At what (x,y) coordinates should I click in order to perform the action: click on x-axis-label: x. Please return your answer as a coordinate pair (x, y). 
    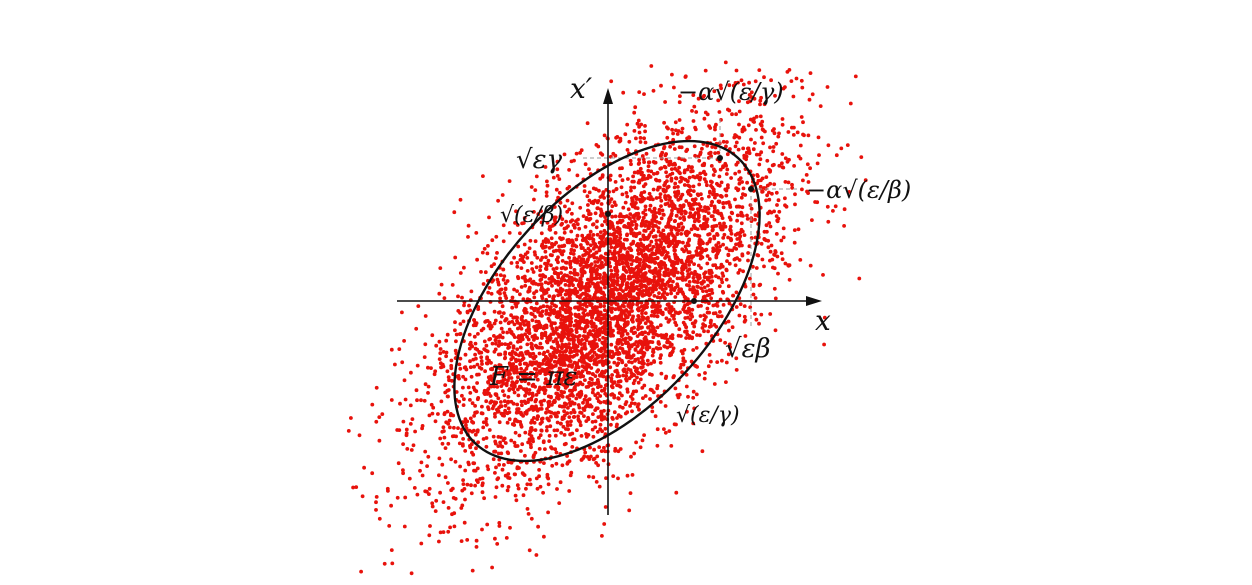
    Looking at the image, I should click on (823, 320).